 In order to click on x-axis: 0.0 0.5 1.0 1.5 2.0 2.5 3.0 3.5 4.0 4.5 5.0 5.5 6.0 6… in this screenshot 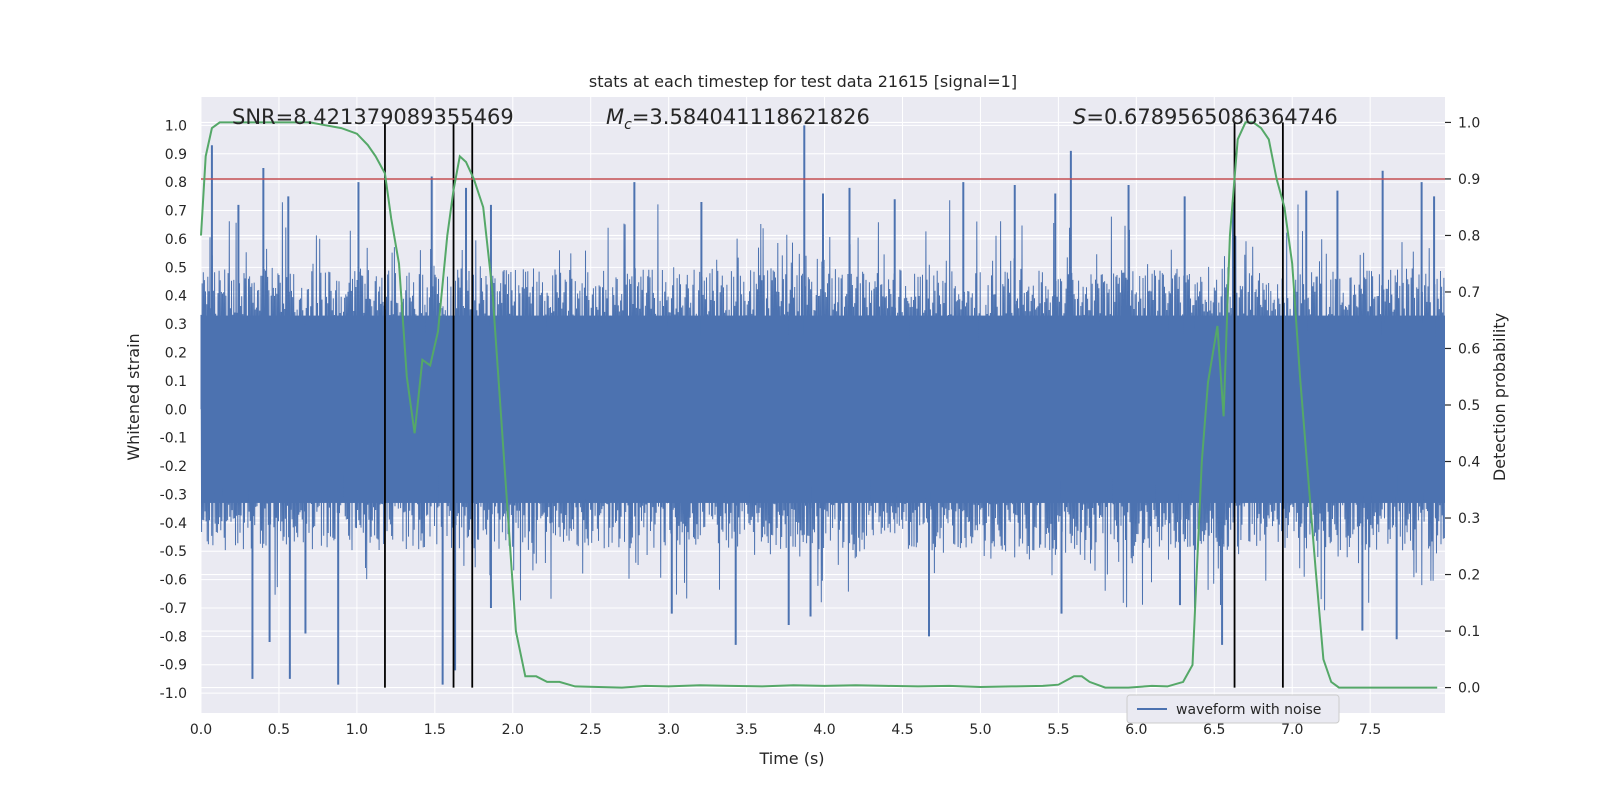, I will do `click(785, 730)`.